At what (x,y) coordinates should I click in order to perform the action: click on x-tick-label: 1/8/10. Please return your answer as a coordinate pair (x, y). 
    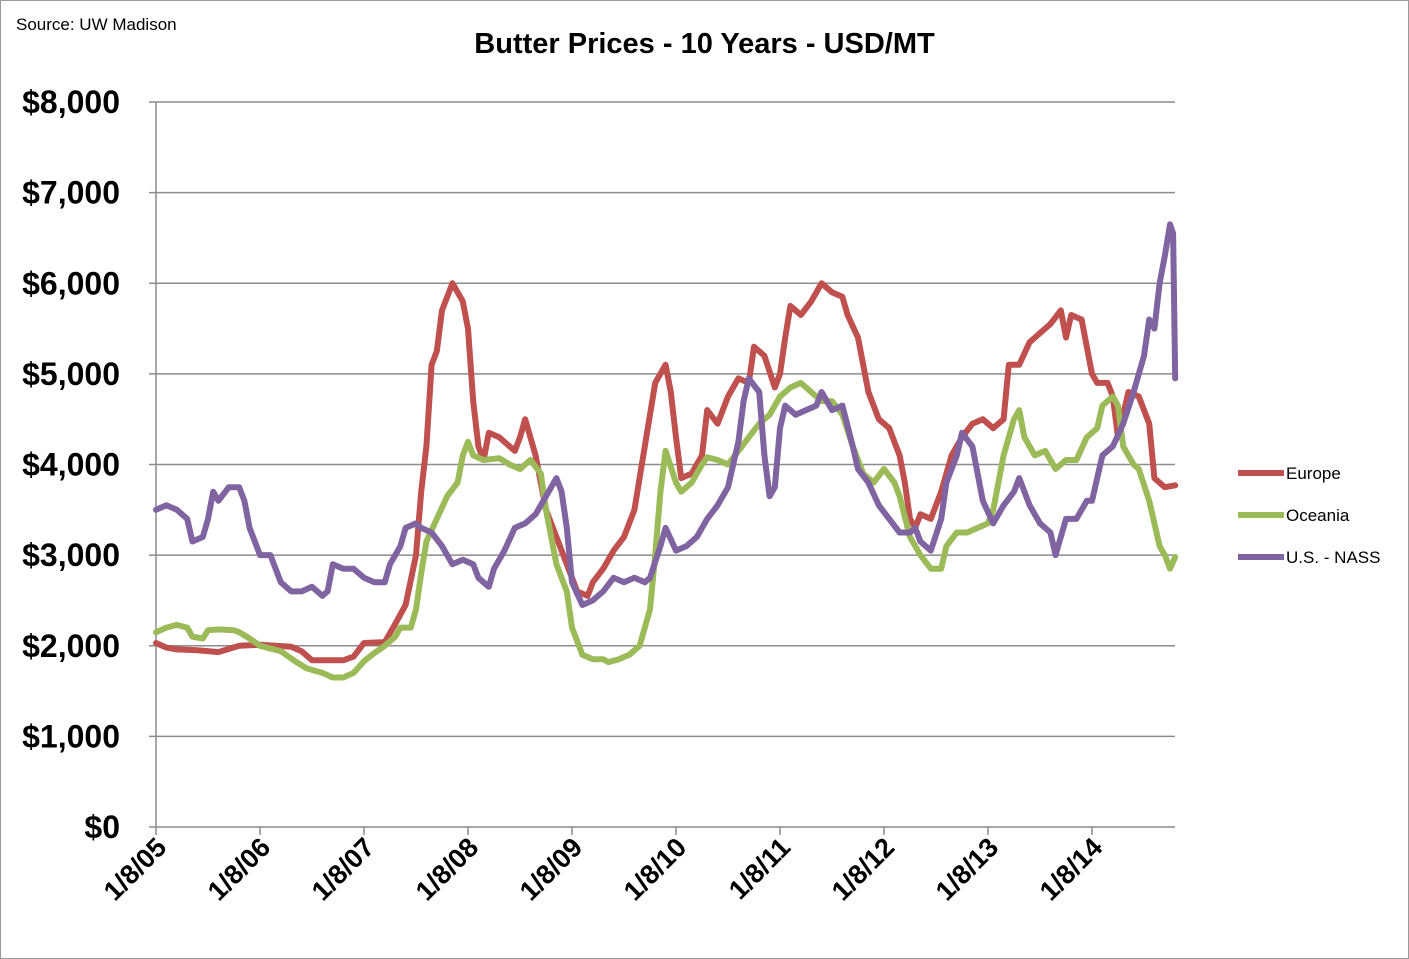
    Looking at the image, I should click on (655, 869).